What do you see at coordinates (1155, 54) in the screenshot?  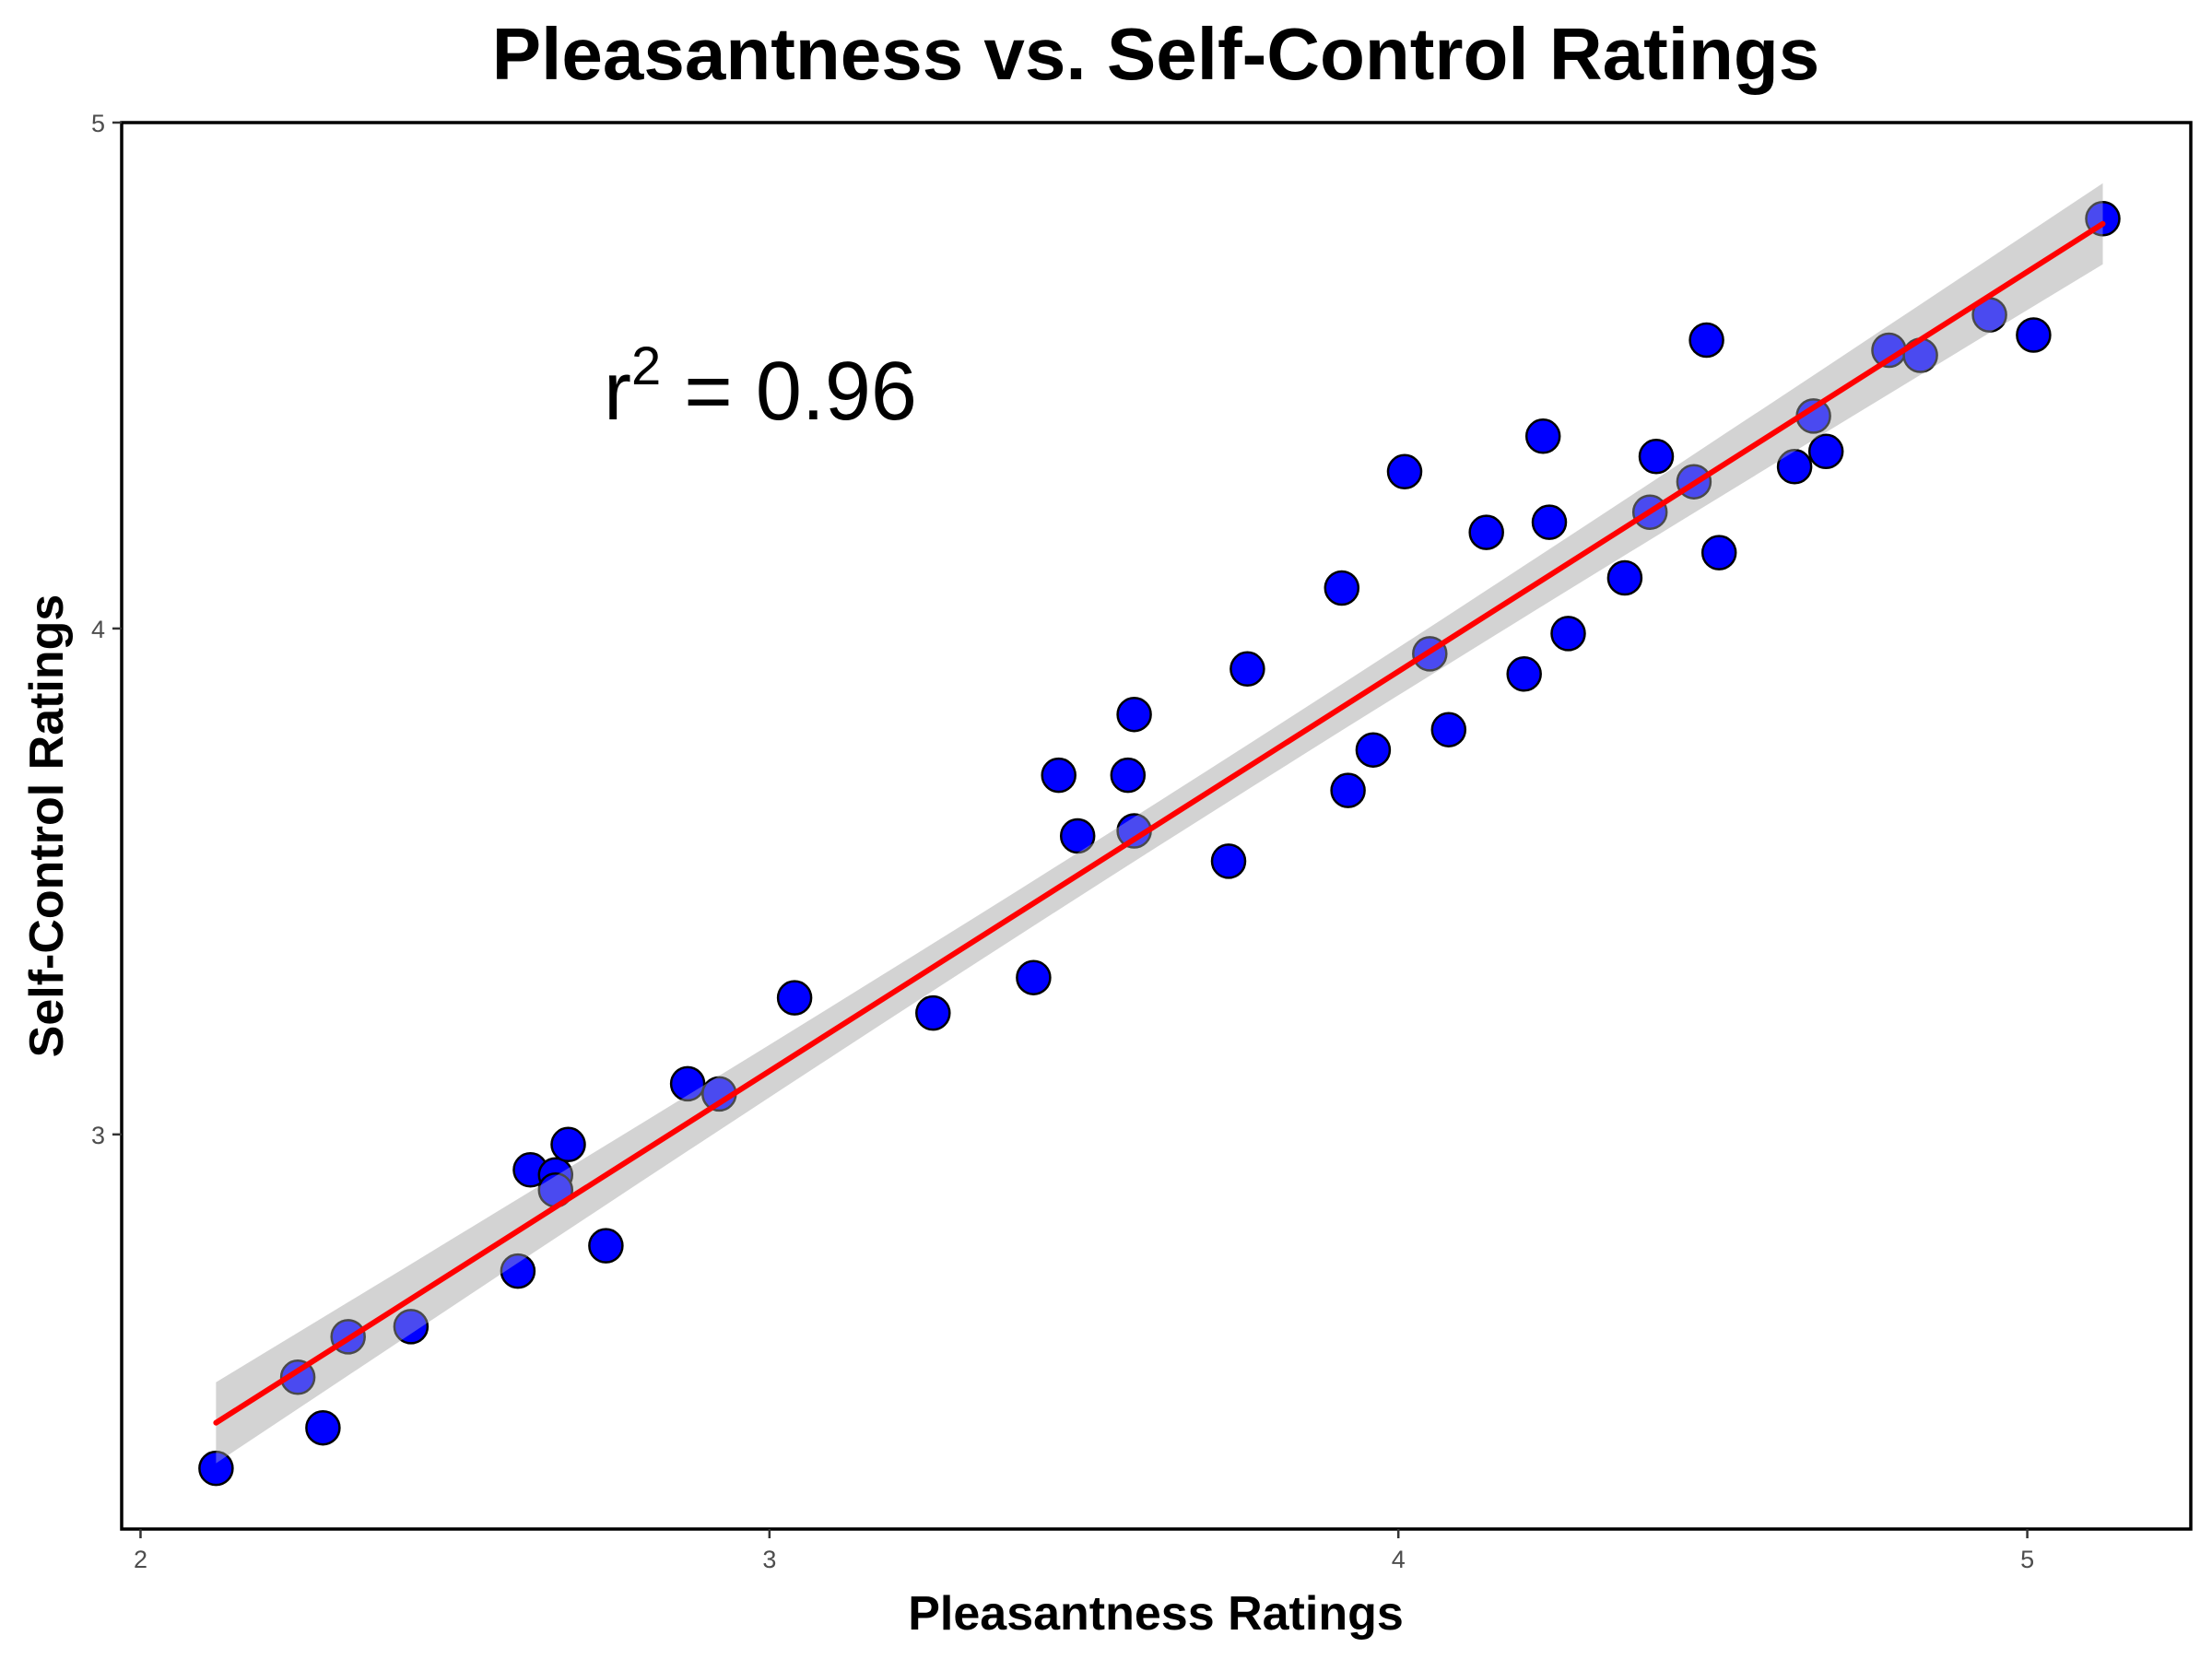 I see `chart-title: Pleasantness vs. Self-Control Ratings` at bounding box center [1155, 54].